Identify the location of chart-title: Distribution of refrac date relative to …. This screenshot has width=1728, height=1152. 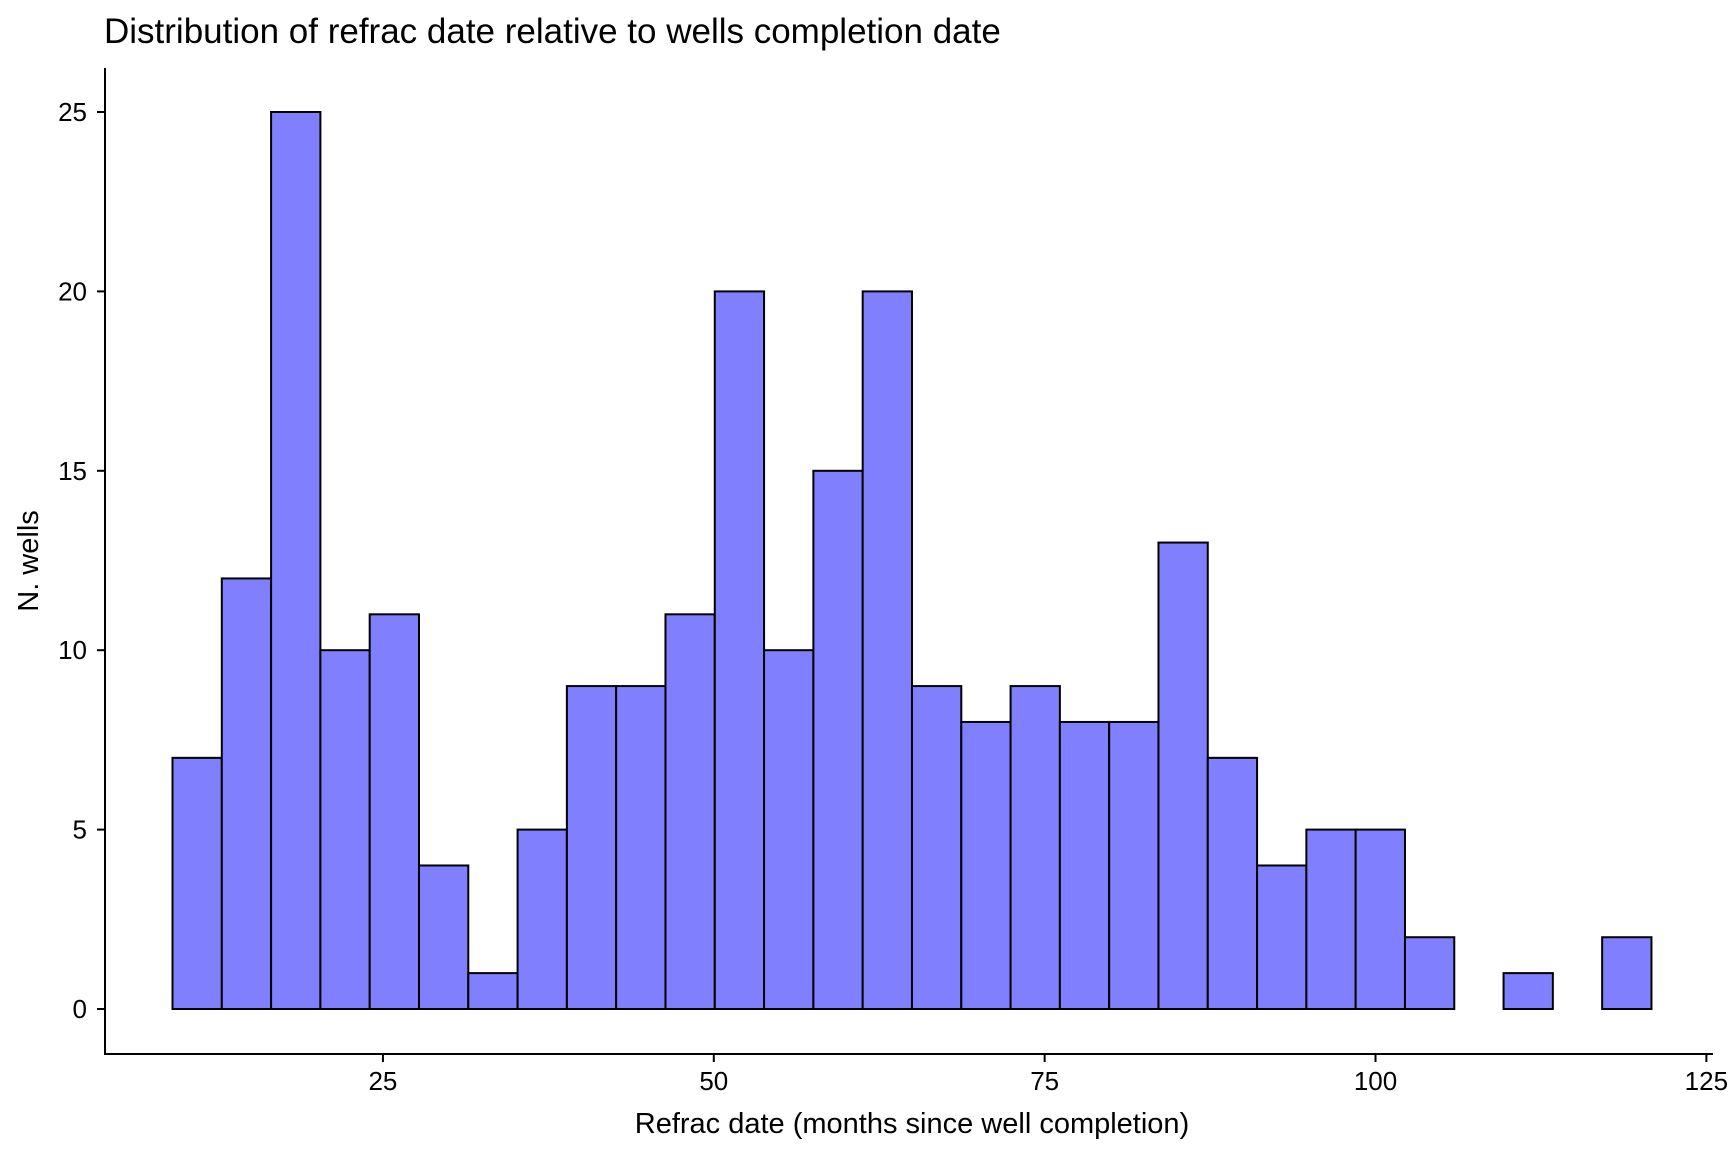
(552, 31).